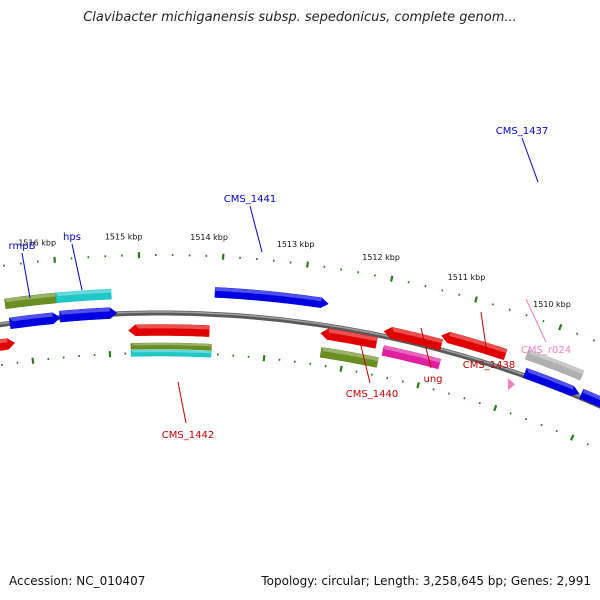 Image resolution: width=600 pixels, height=600 pixels. What do you see at coordinates (432, 379) in the screenshot?
I see `gene-label: ung` at bounding box center [432, 379].